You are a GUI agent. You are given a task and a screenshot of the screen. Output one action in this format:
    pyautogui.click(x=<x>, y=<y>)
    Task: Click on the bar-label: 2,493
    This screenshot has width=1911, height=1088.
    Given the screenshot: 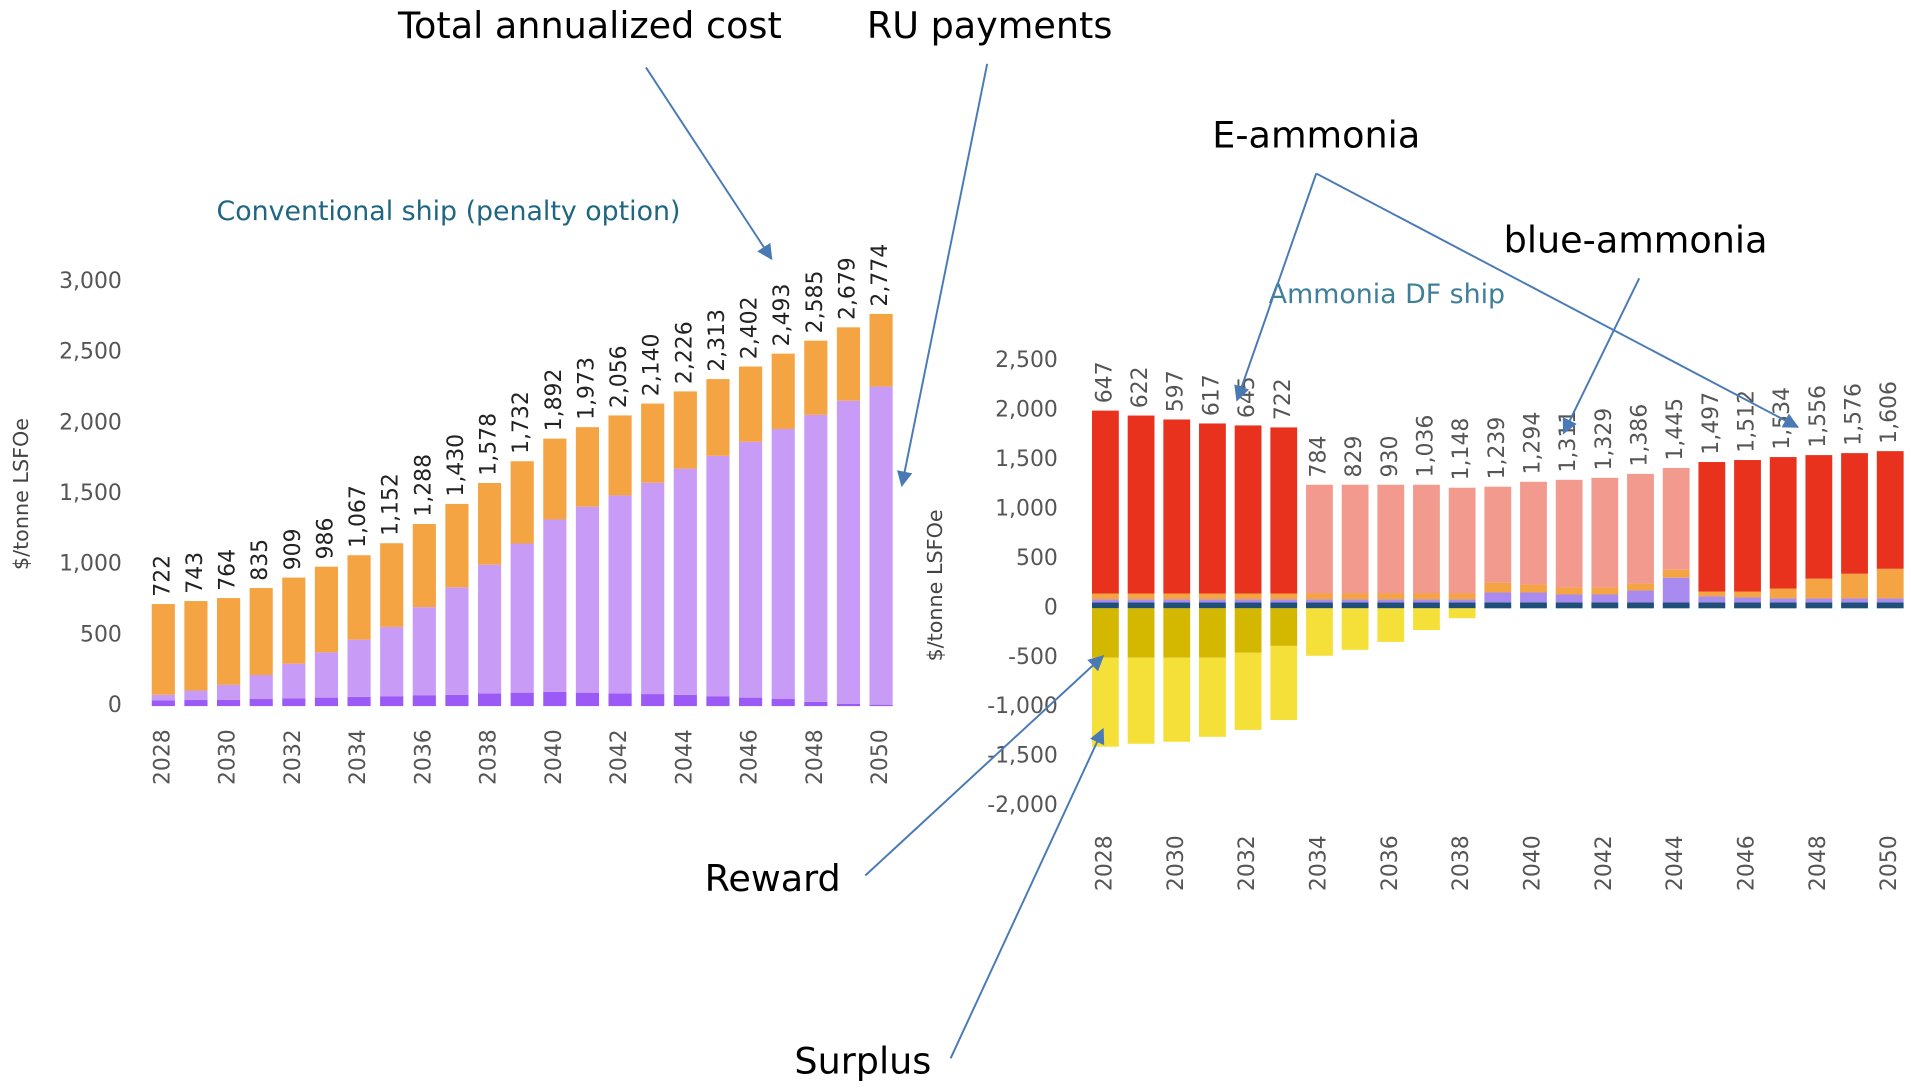 What is the action you would take?
    pyautogui.click(x=782, y=315)
    